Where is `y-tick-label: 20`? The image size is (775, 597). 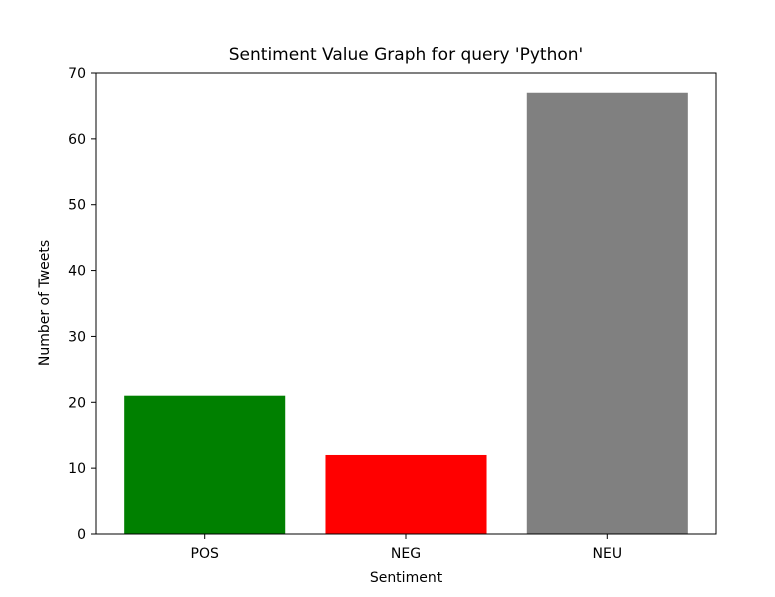
y-tick-label: 20 is located at coordinates (77, 403).